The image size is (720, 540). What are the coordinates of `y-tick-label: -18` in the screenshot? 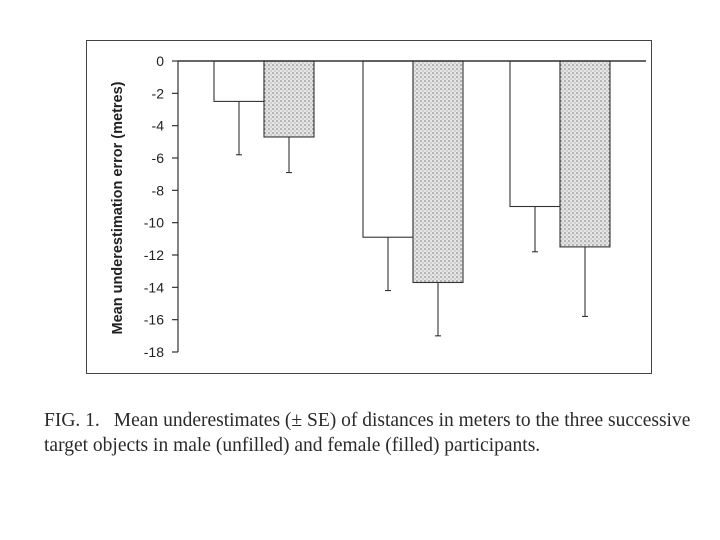 It's located at (154, 352).